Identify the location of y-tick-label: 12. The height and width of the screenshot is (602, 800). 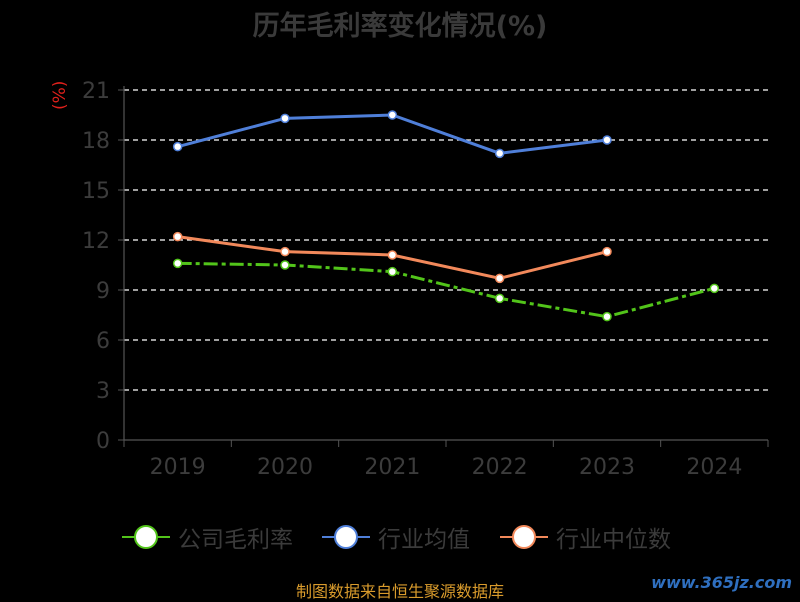
(96, 241).